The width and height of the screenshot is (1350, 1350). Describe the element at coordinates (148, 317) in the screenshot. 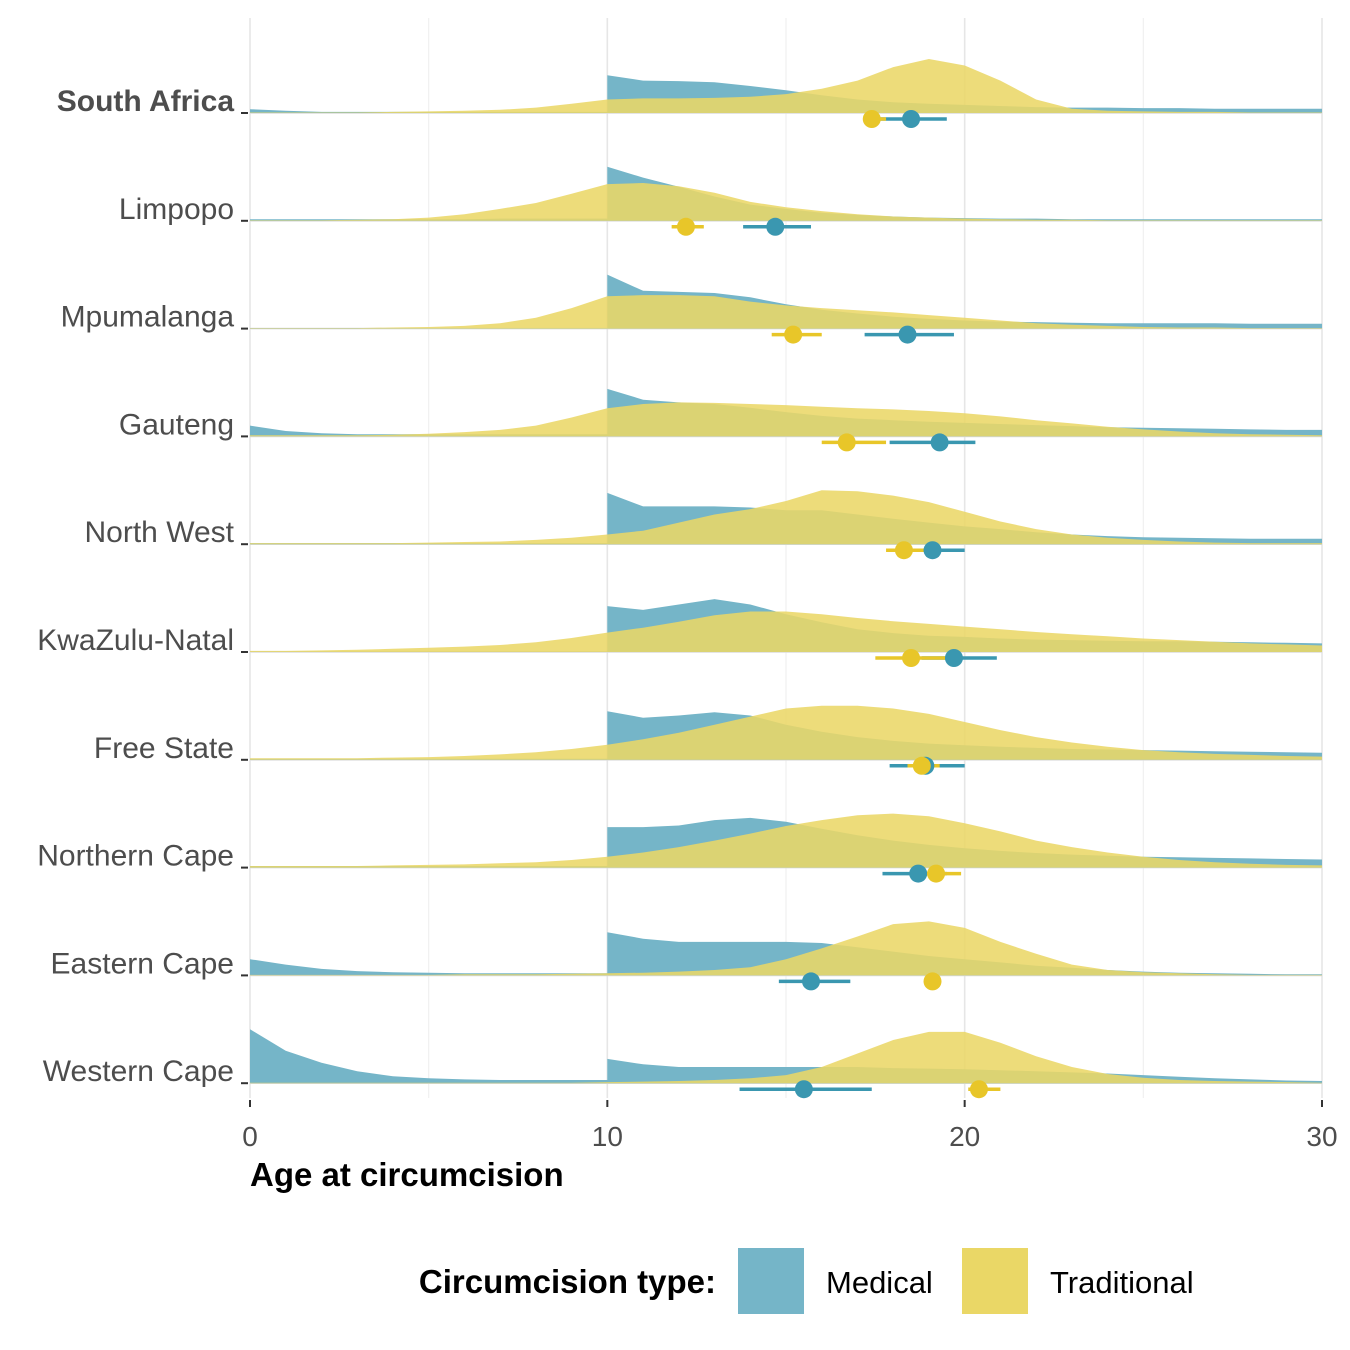

I see `y-tick-label: Mpumalanga` at that location.